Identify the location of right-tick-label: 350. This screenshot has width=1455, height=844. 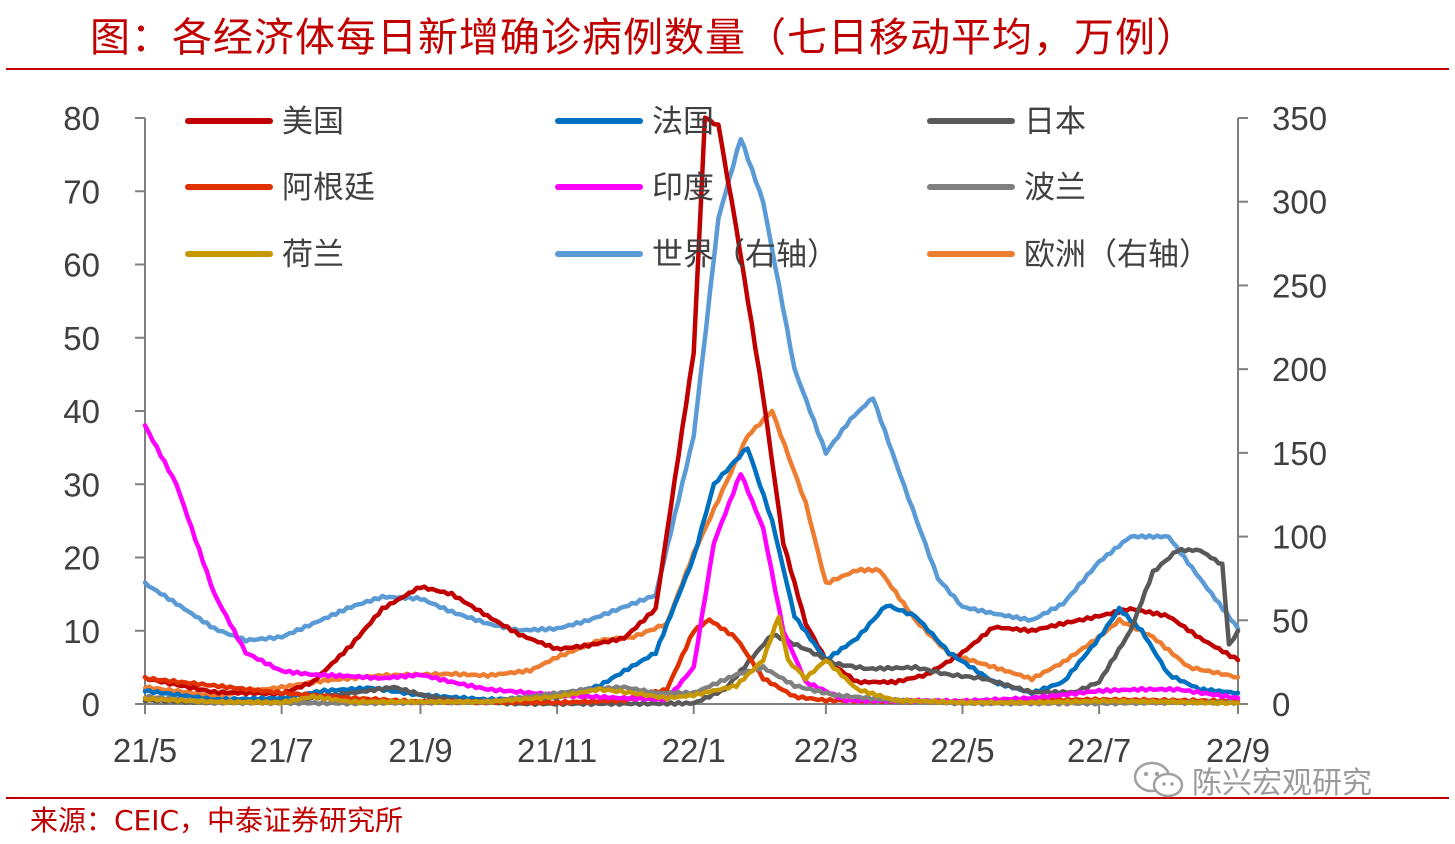
(1299, 118).